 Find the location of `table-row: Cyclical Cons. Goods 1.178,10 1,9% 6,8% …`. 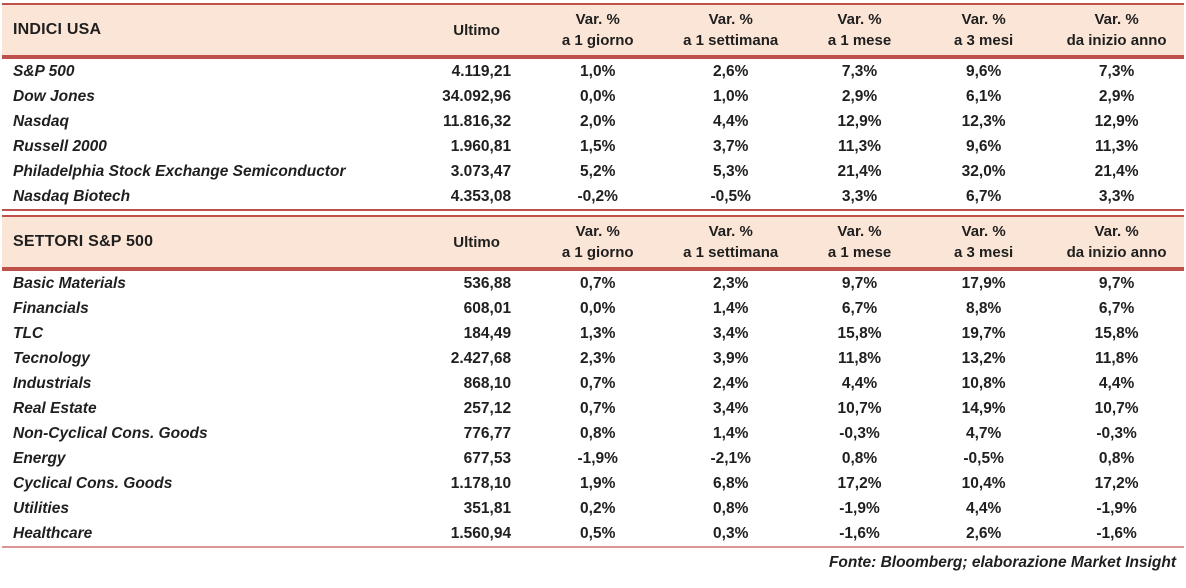

table-row: Cyclical Cons. Goods 1.178,10 1,9% 6,8% … is located at coordinates (593, 483).